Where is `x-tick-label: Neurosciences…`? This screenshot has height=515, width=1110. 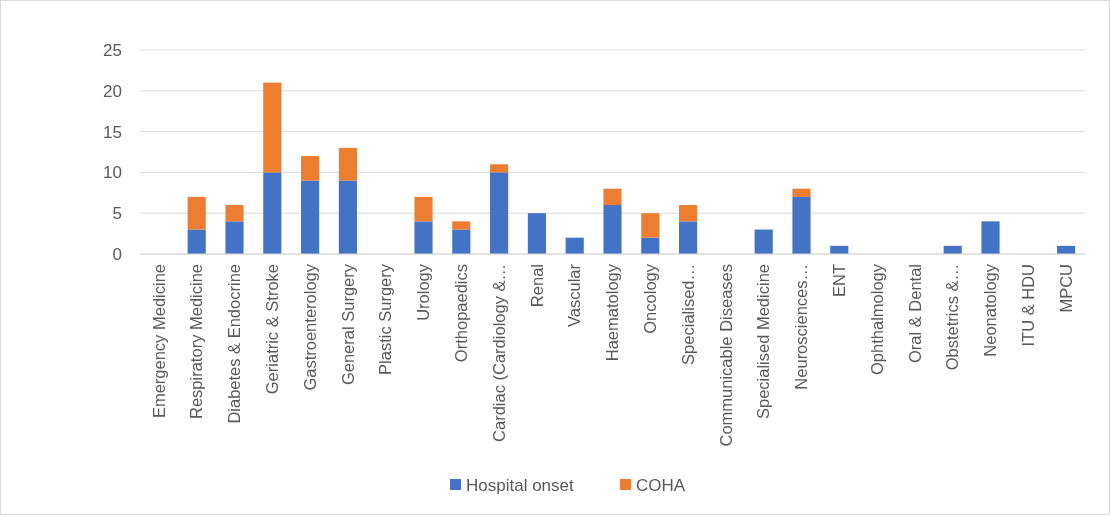 x-tick-label: Neurosciences… is located at coordinates (801, 327).